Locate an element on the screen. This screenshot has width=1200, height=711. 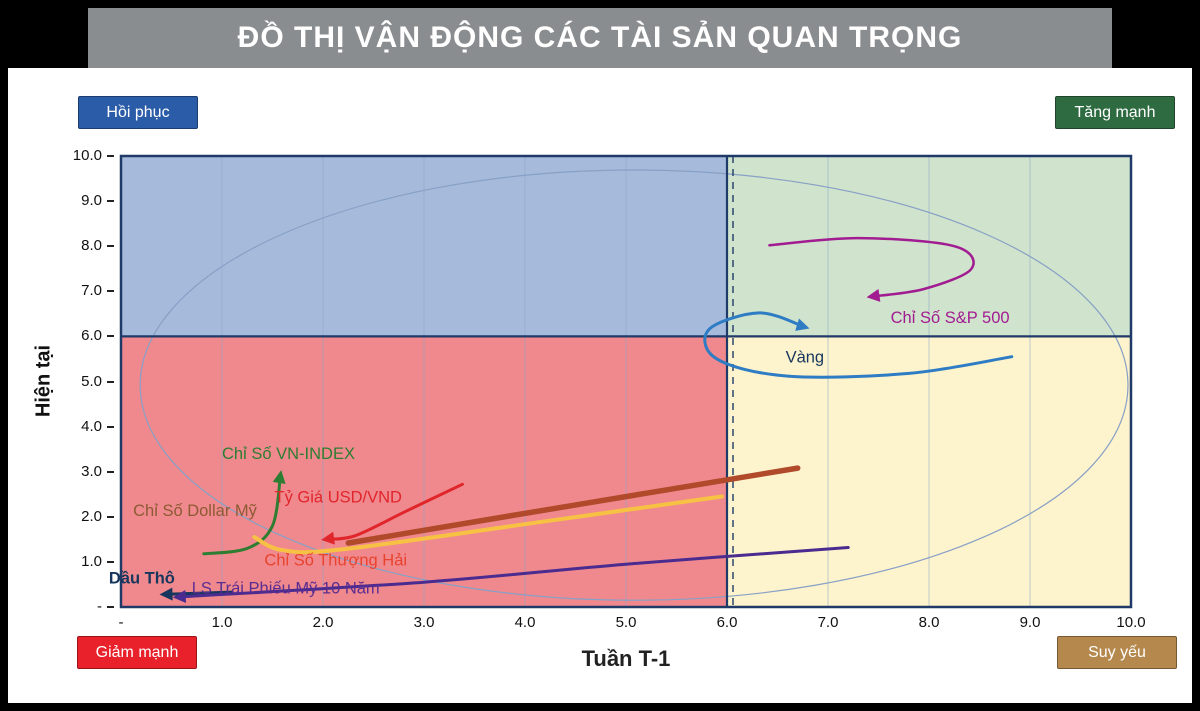
x-tick-label: 4.0 is located at coordinates (525, 622).